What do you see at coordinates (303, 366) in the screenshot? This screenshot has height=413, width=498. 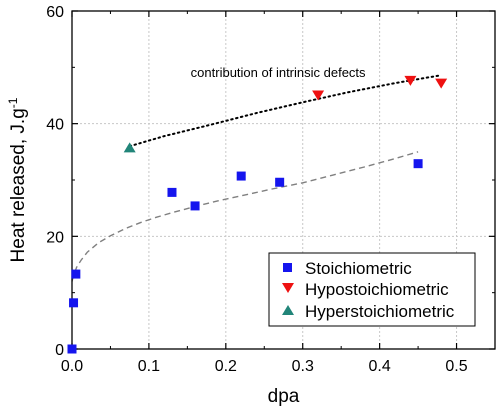 I see `x-tick-label: 0.3` at bounding box center [303, 366].